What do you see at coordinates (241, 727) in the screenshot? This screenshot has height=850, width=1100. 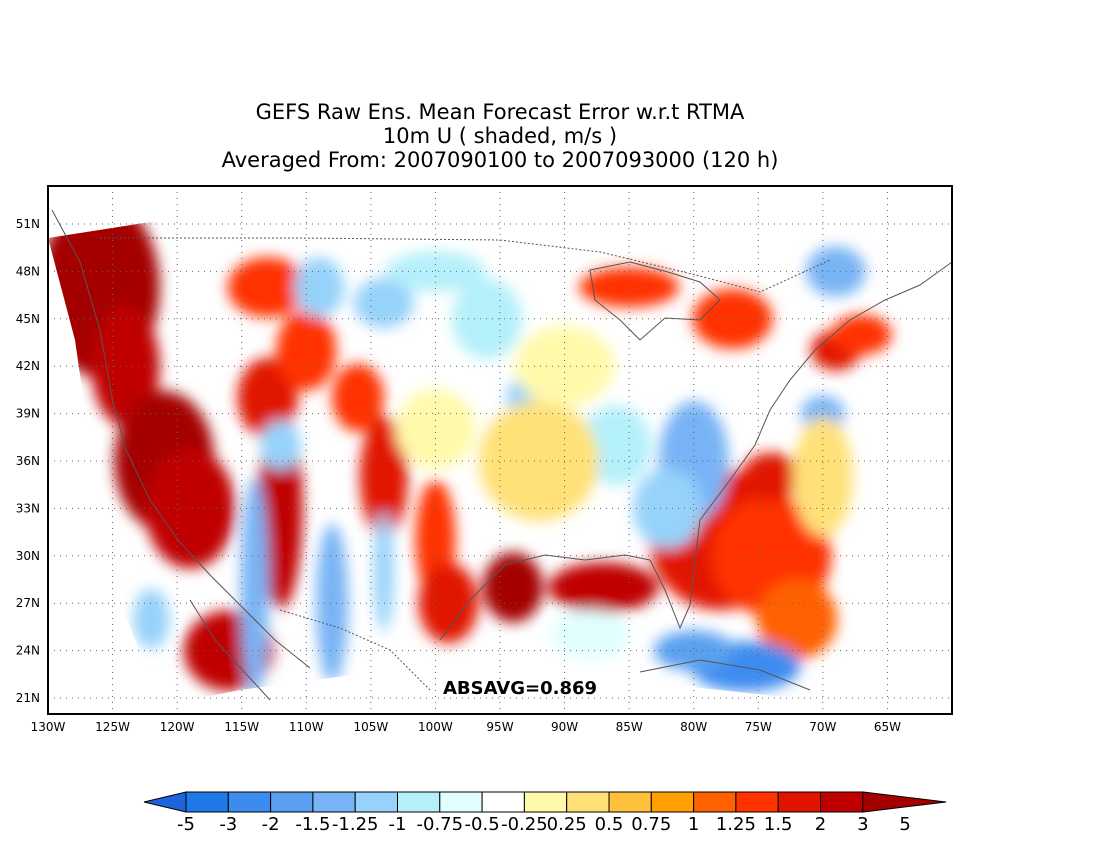 I see `lon-tick-label: 115W` at bounding box center [241, 727].